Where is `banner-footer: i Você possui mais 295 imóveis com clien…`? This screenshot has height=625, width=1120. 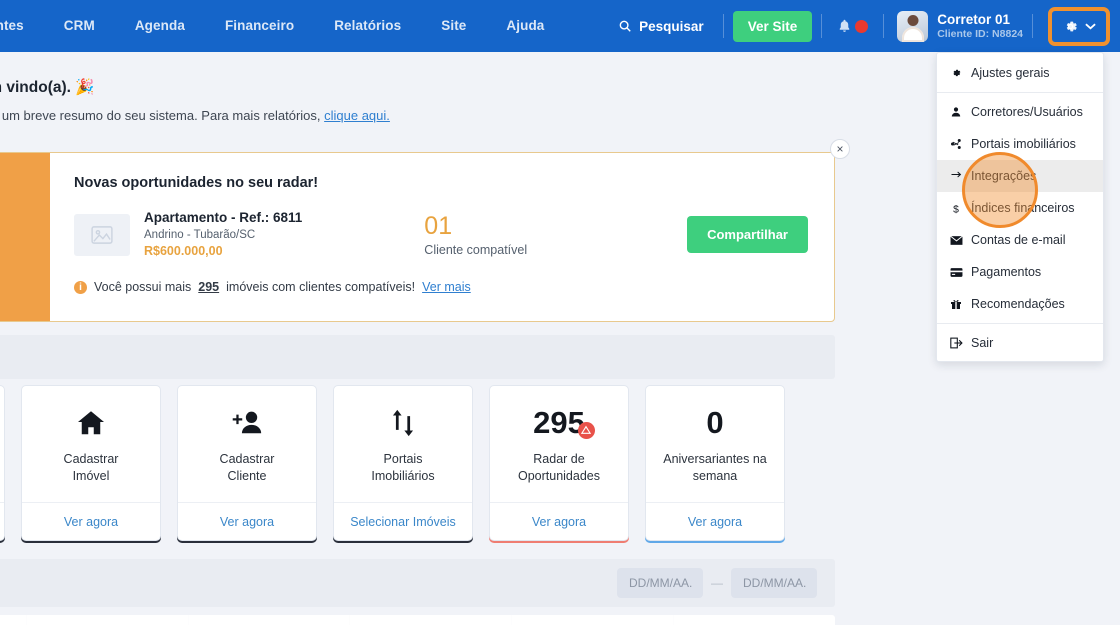
banner-footer: i Você possui mais 295 imóveis com clien… is located at coordinates (441, 287).